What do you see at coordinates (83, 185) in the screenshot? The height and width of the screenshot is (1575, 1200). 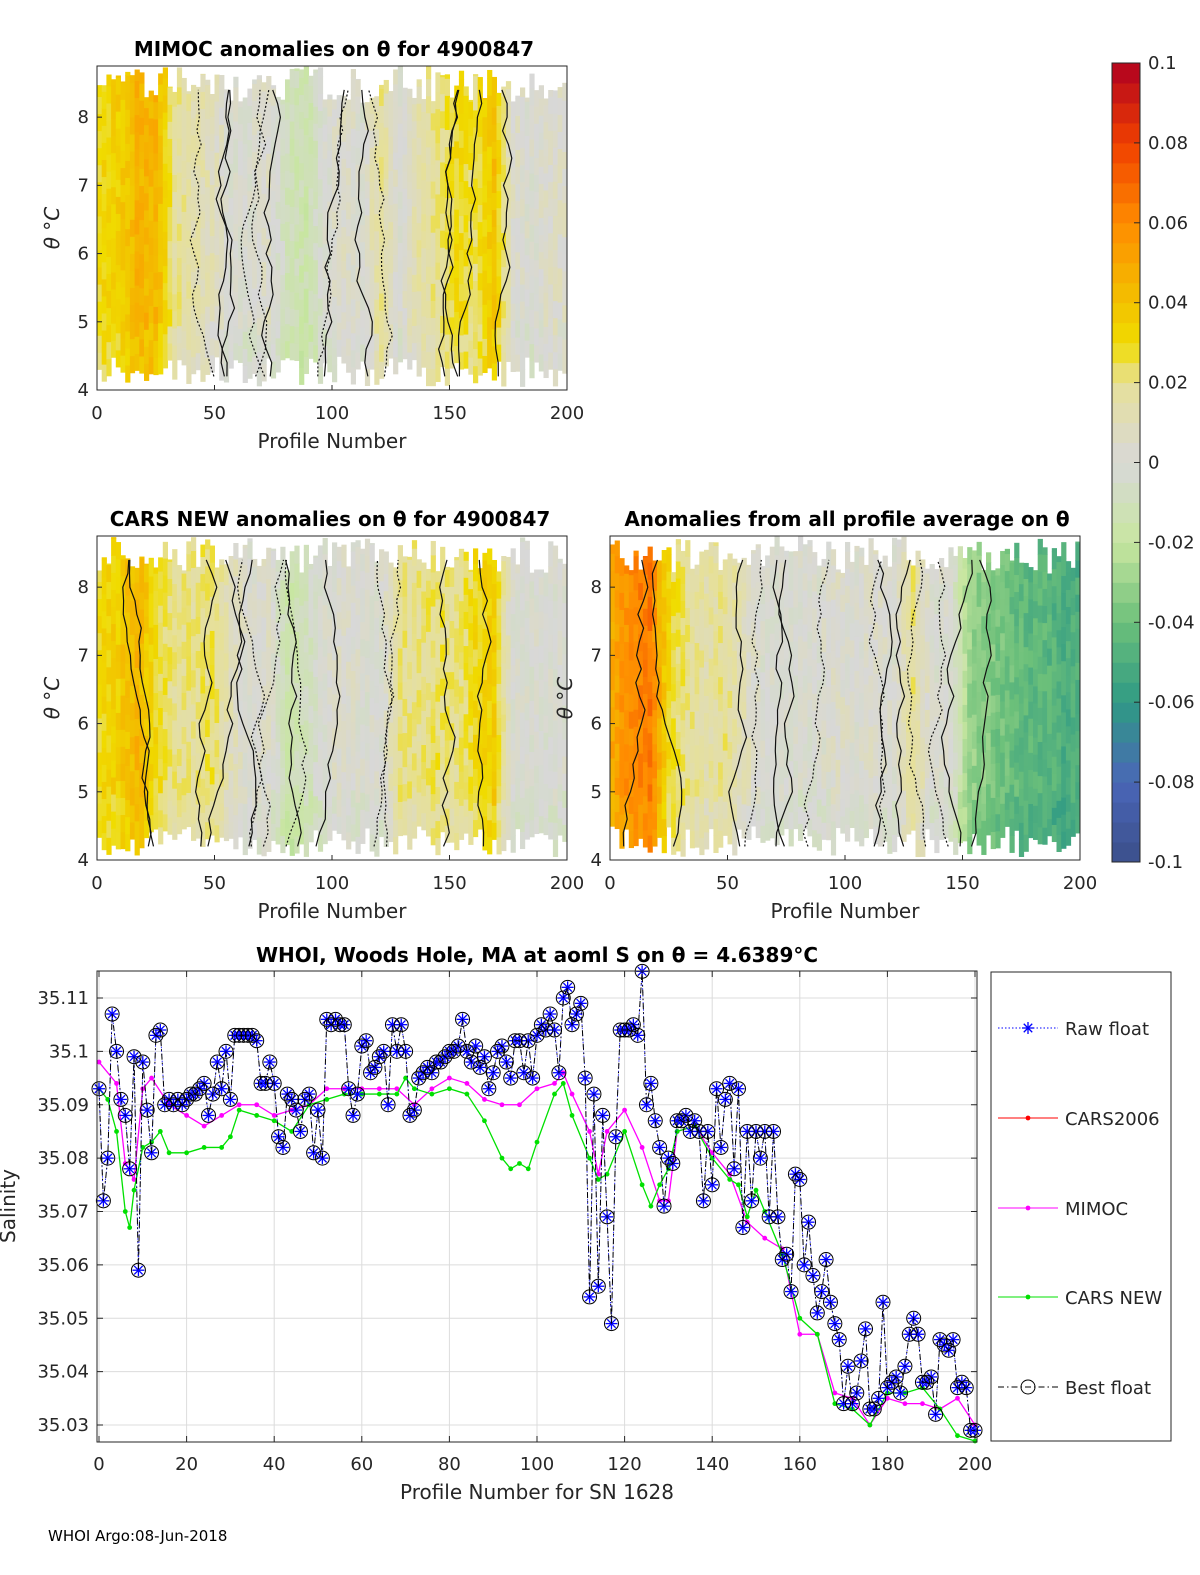 I see `y-tick-label: 7` at bounding box center [83, 185].